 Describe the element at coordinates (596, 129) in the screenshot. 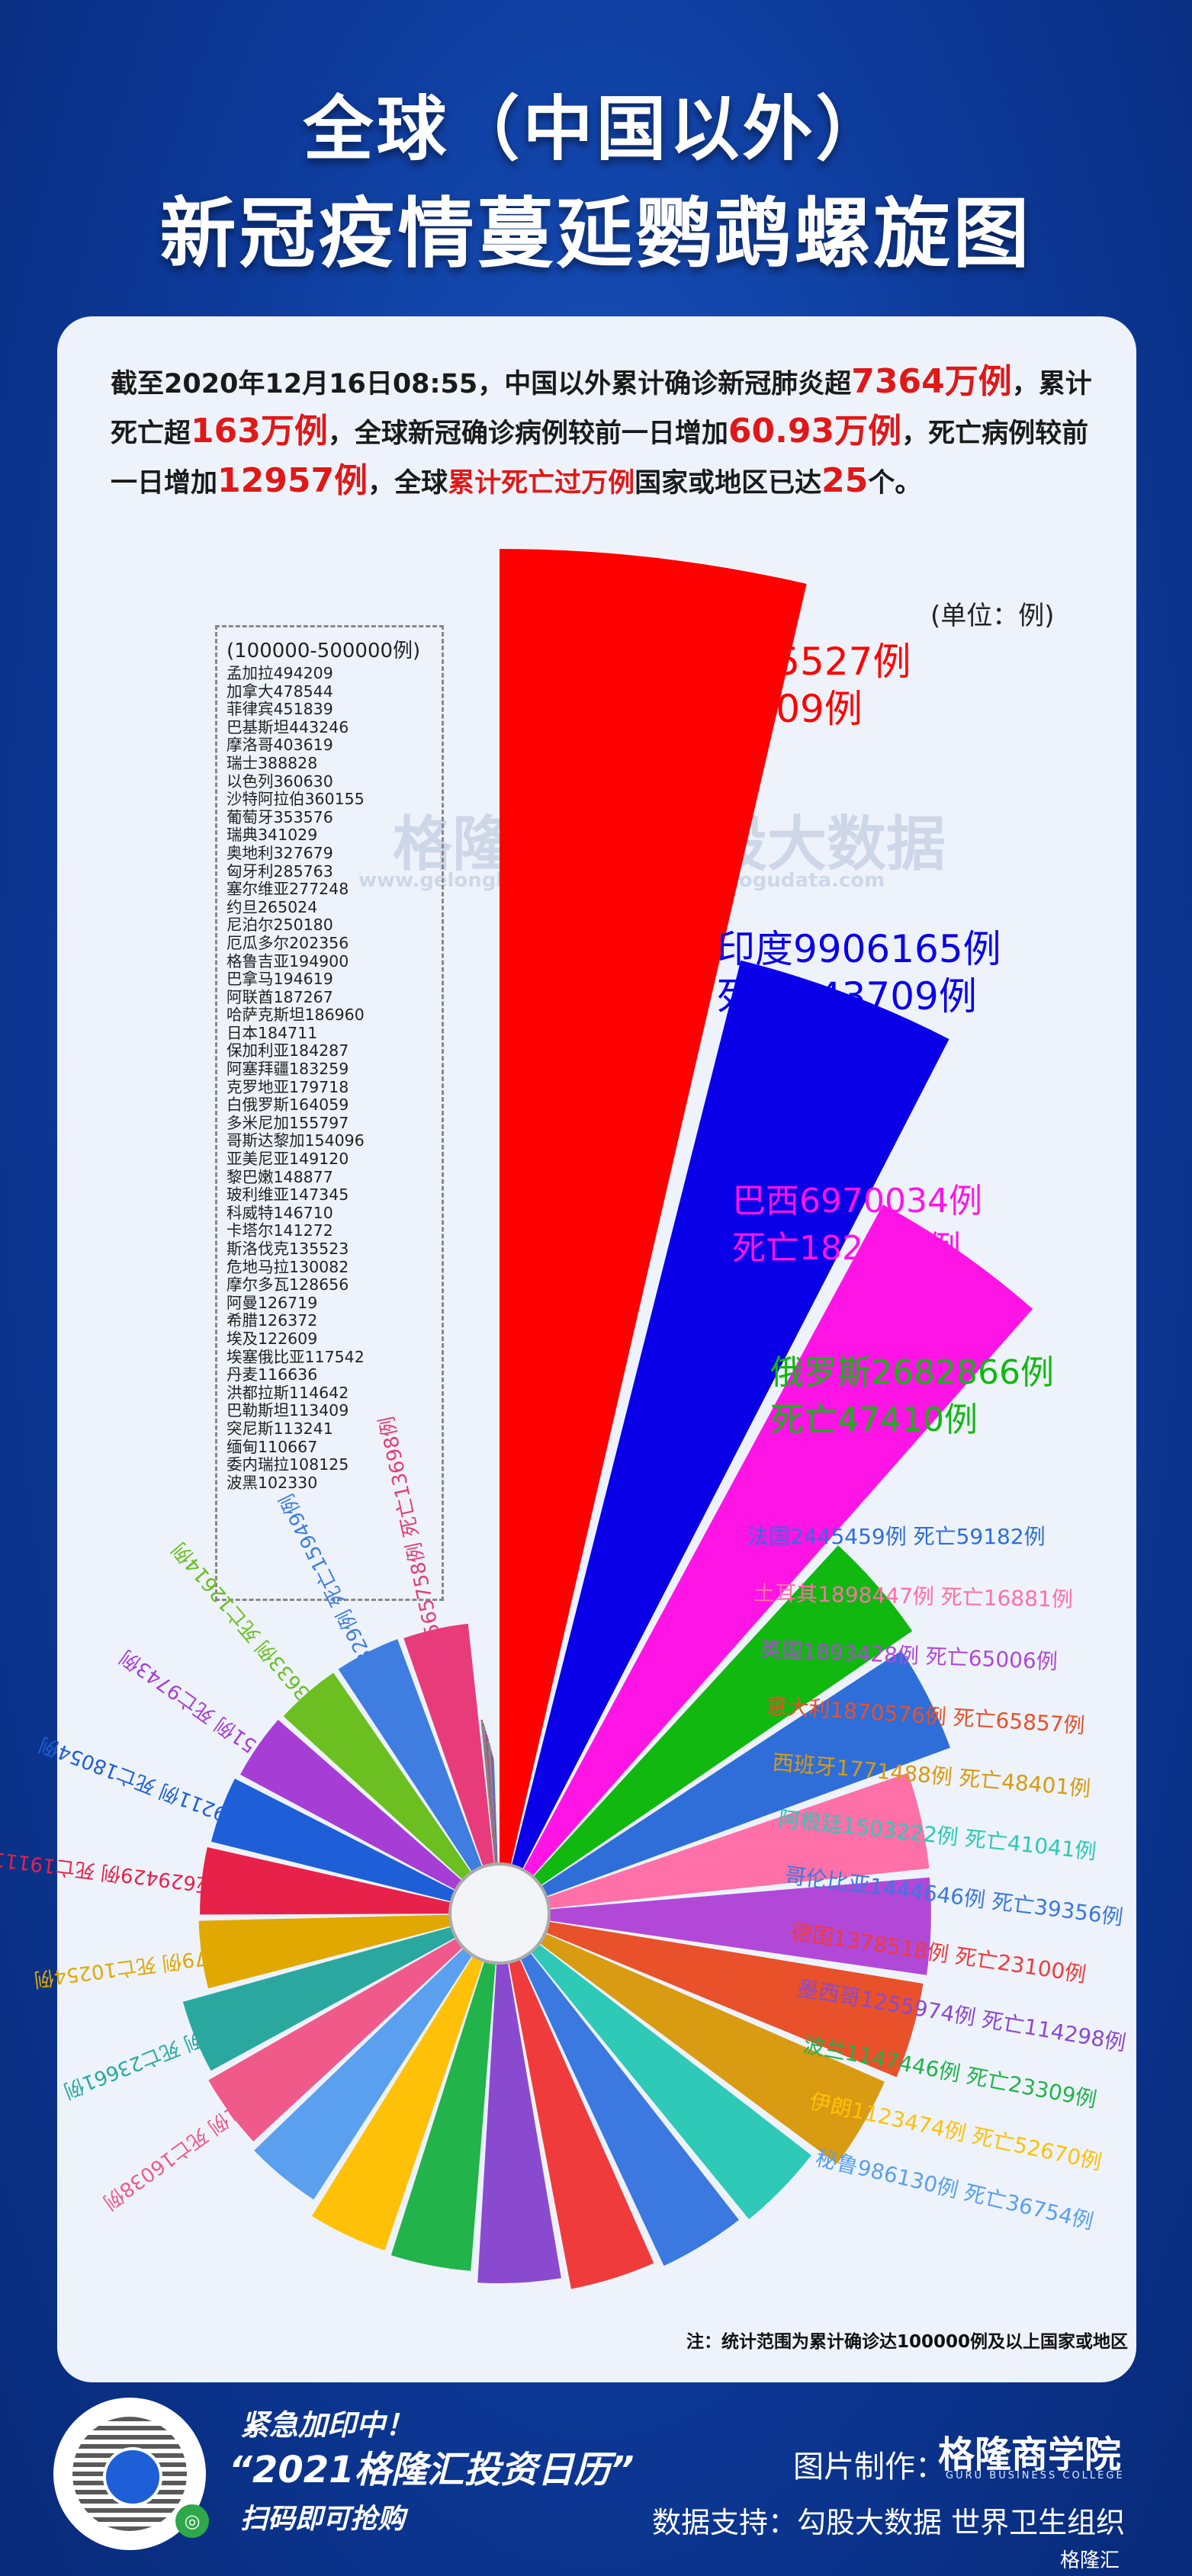

I see `page-title-line1: 全球（中国以外）` at that location.